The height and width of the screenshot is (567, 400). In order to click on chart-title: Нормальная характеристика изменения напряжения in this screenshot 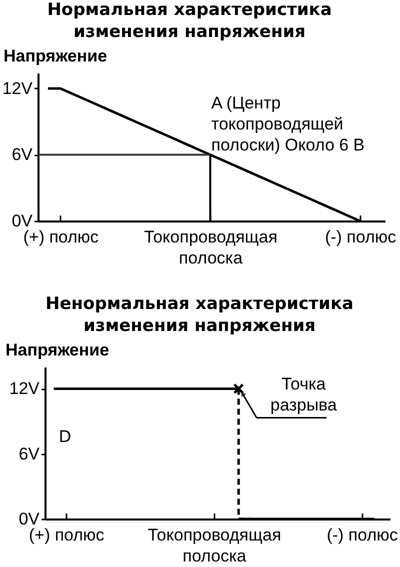, I will do `click(189, 21)`.